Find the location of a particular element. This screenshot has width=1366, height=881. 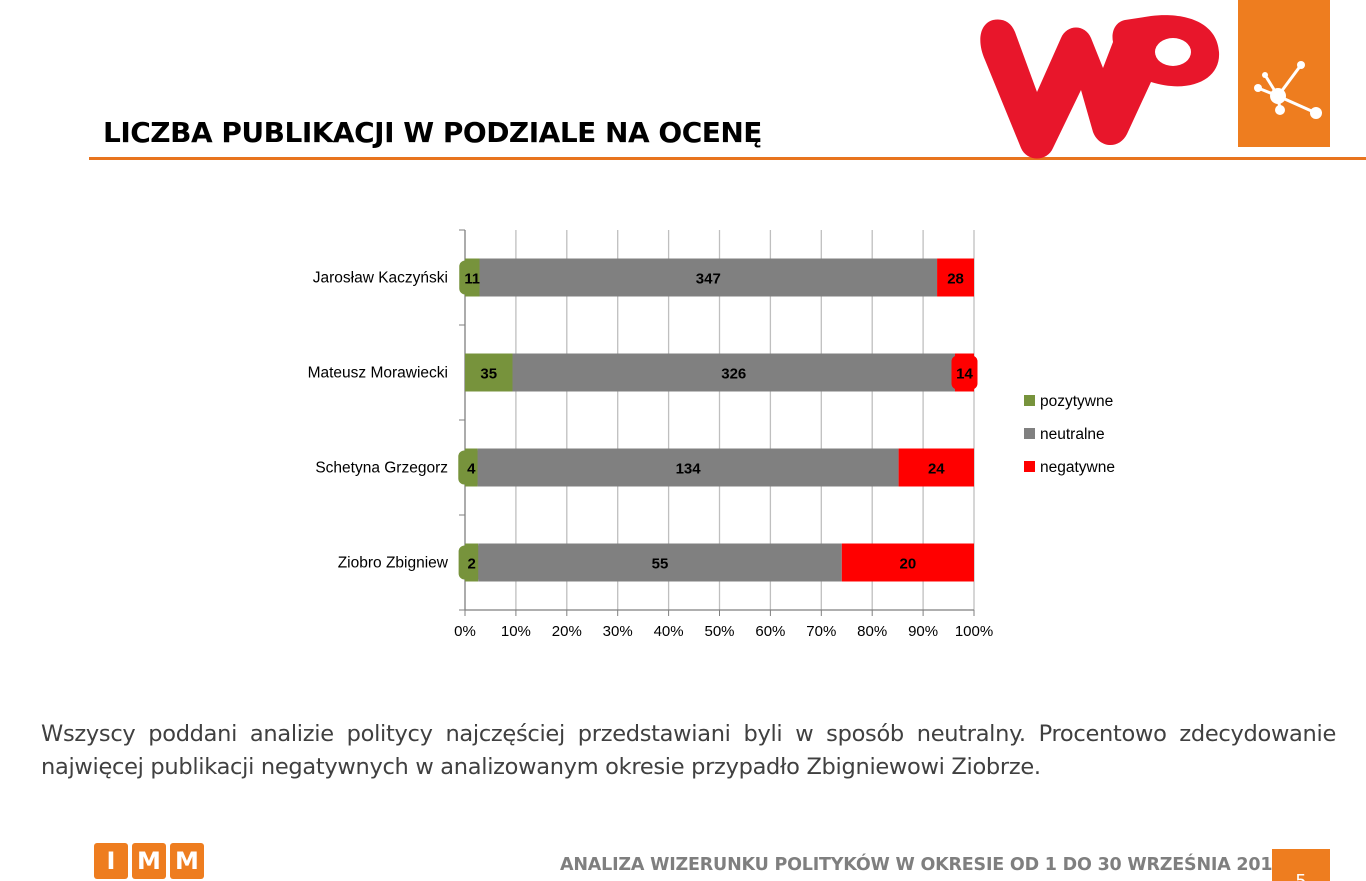

page-number-badge: 5 is located at coordinates (1301, 865).